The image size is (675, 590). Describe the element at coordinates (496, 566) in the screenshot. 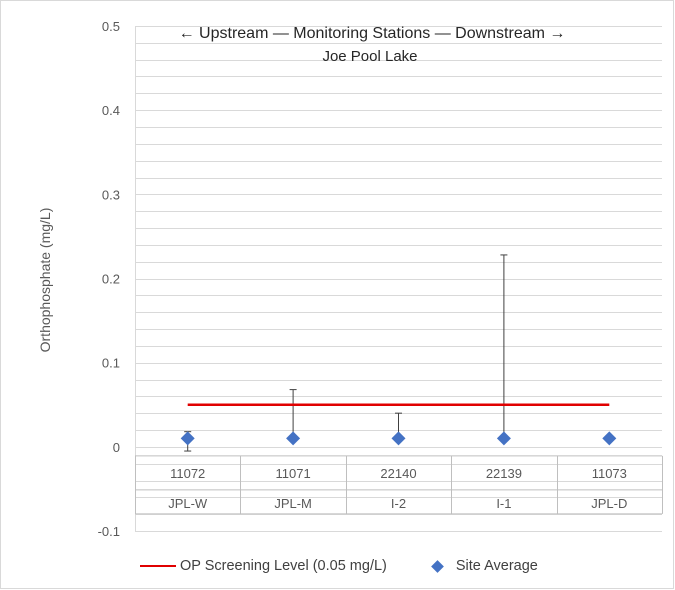

I see `legend-label: Site Average` at that location.